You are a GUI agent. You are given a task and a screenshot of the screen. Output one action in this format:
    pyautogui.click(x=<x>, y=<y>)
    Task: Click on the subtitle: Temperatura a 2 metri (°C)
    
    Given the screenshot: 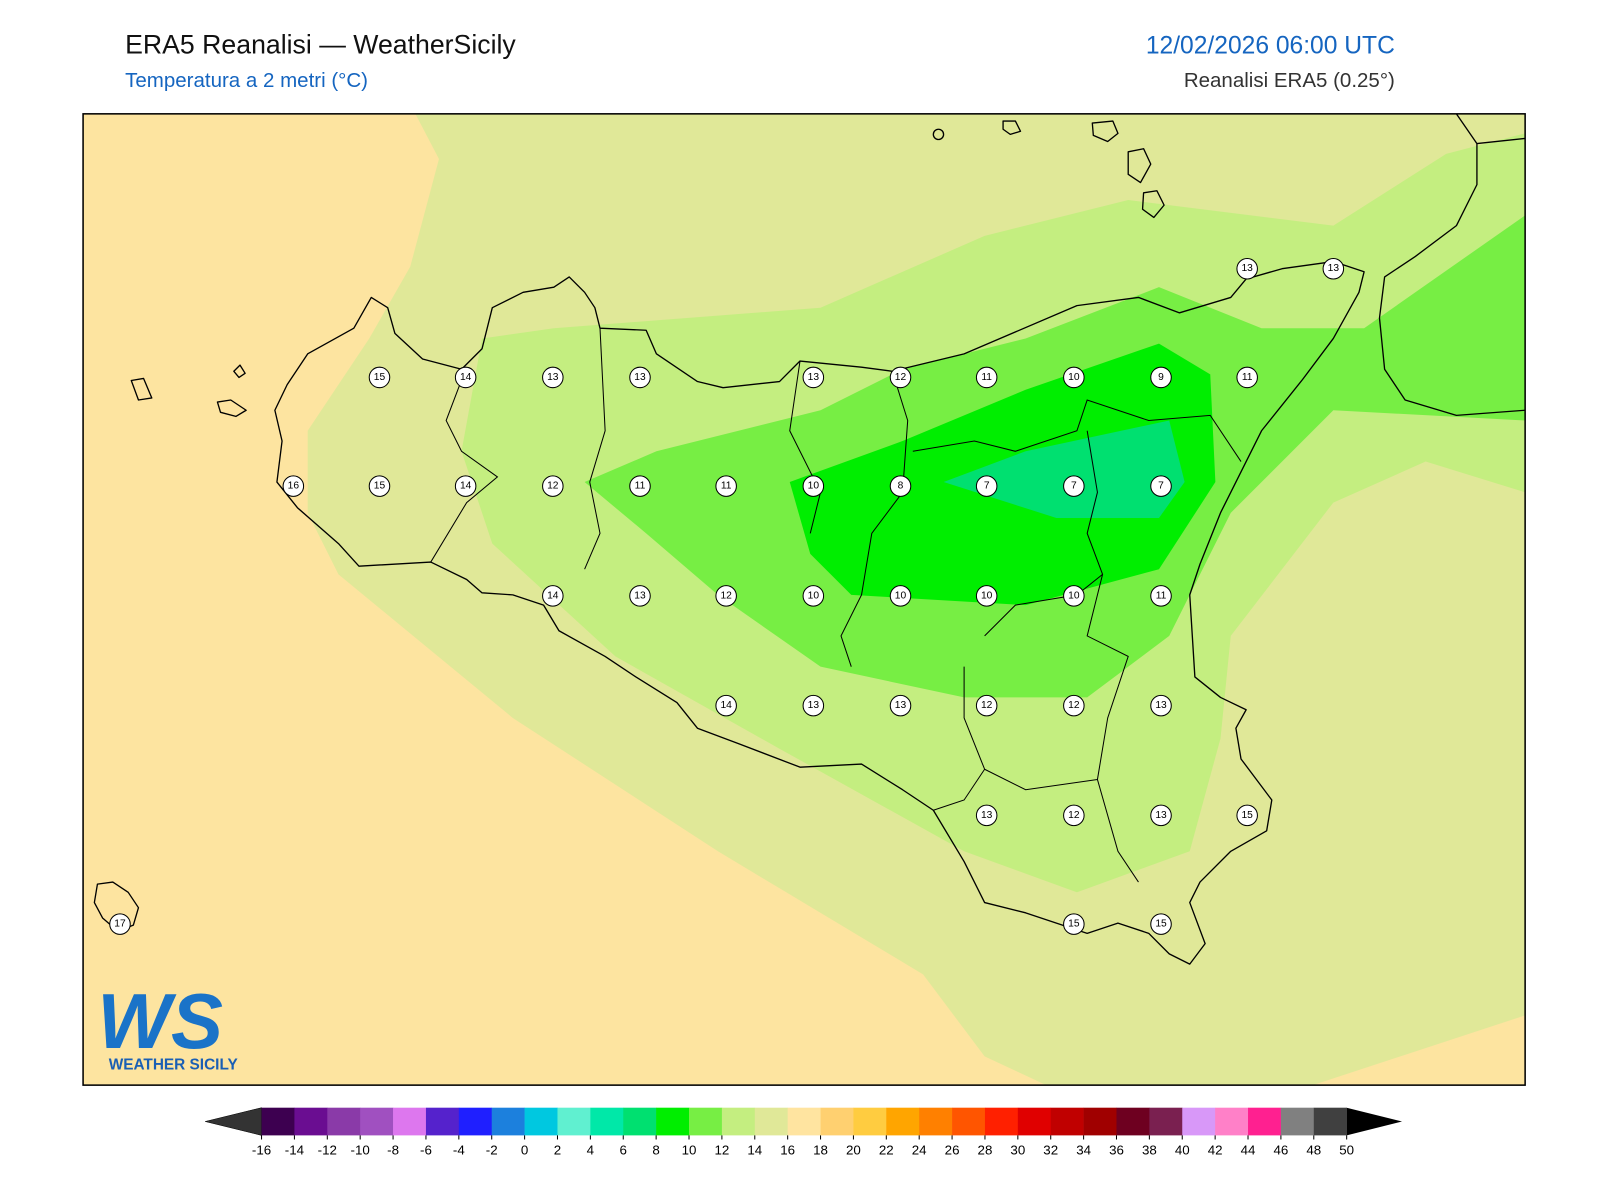 What is the action you would take?
    pyautogui.click(x=246, y=80)
    